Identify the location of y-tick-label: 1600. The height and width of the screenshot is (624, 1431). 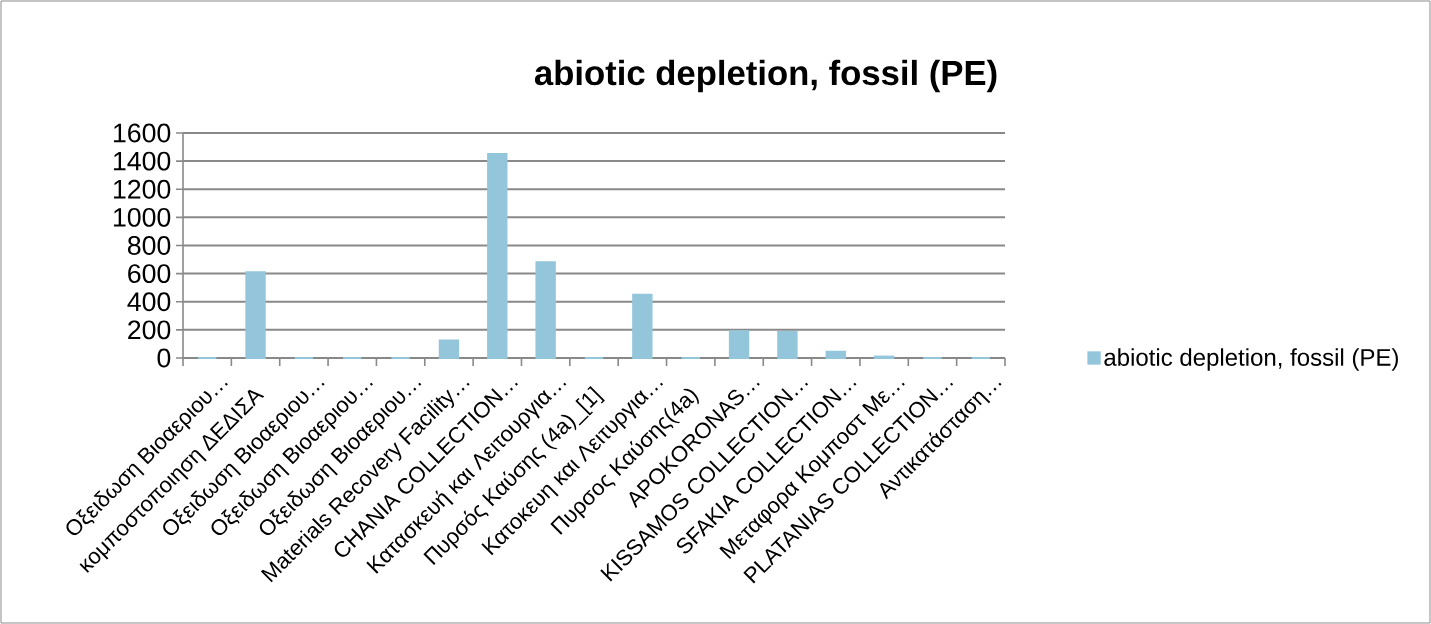
(142, 133).